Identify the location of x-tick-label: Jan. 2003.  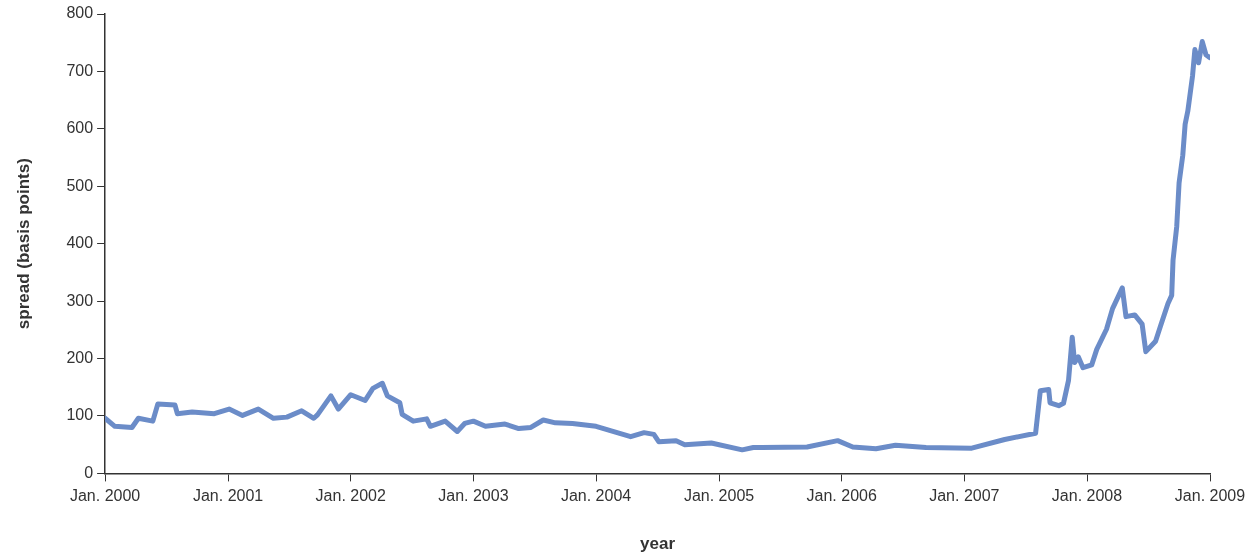
(473, 496).